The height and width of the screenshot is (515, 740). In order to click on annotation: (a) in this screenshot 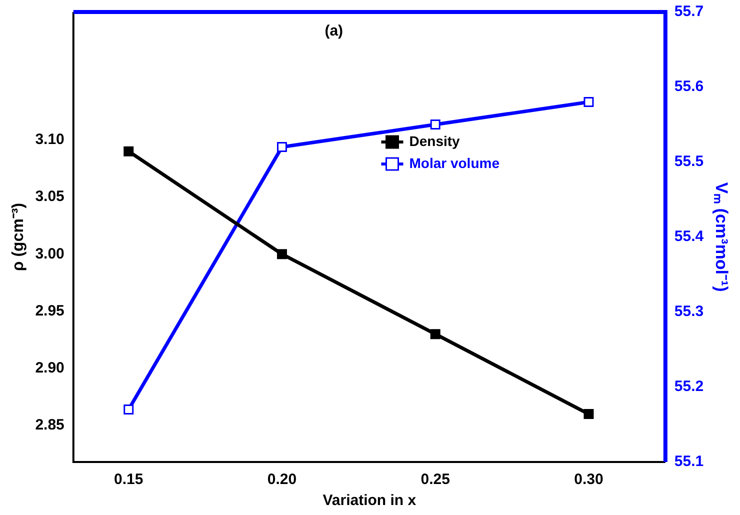, I will do `click(334, 31)`.